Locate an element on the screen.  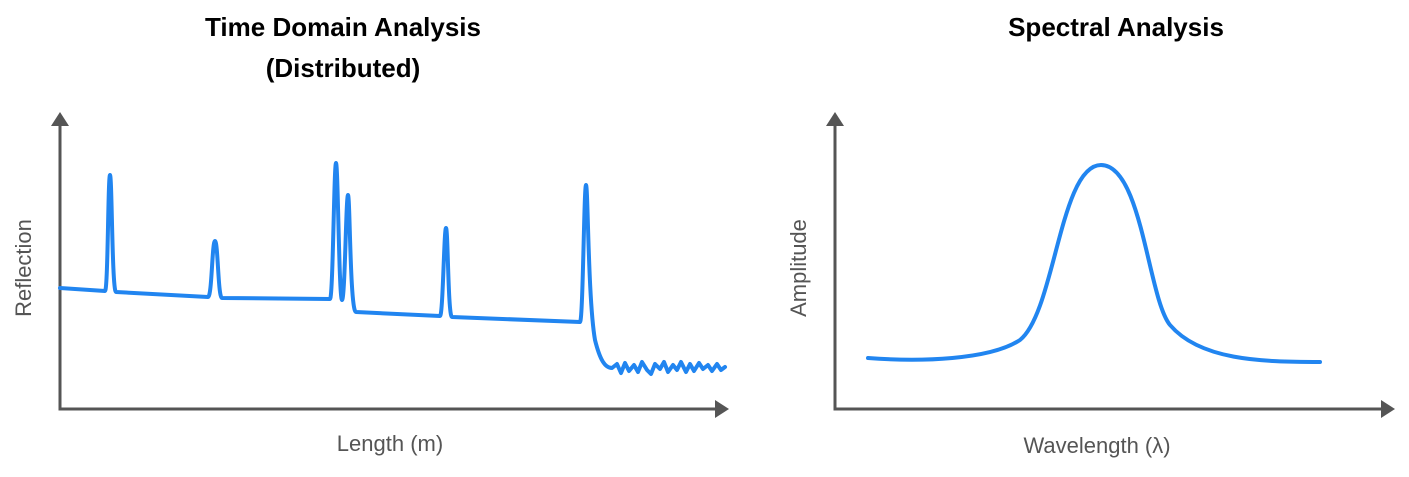
x-axis-label: Wavelength (λ) is located at coordinates (1096, 445).